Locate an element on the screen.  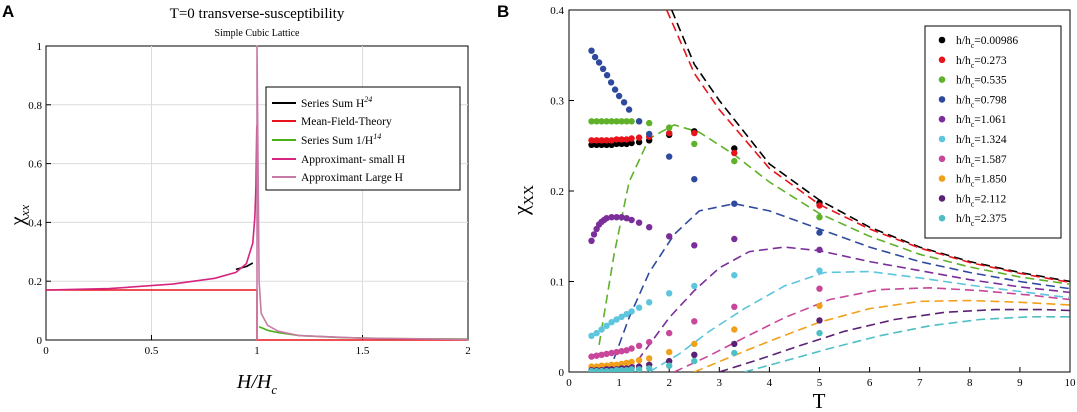
panel-a-ytick-label: 1 is located at coordinates (40, 47).